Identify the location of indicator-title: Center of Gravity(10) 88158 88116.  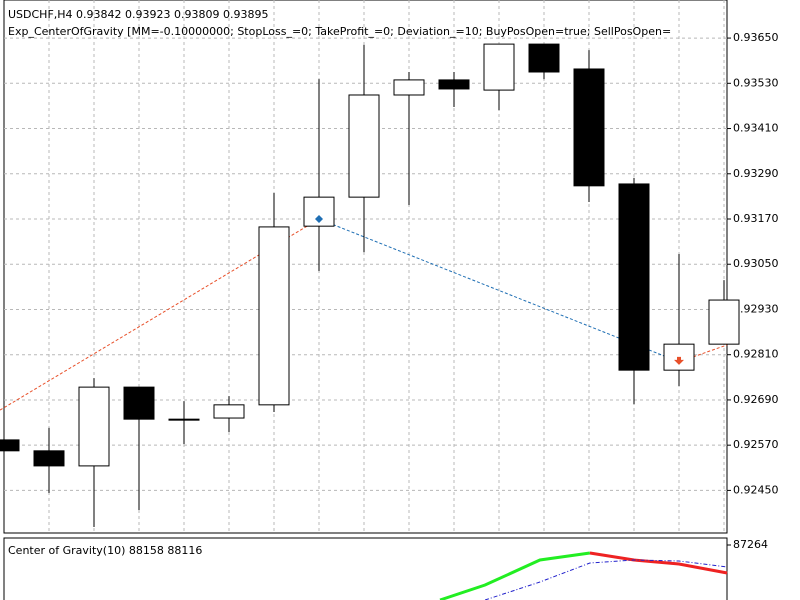
(105, 550).